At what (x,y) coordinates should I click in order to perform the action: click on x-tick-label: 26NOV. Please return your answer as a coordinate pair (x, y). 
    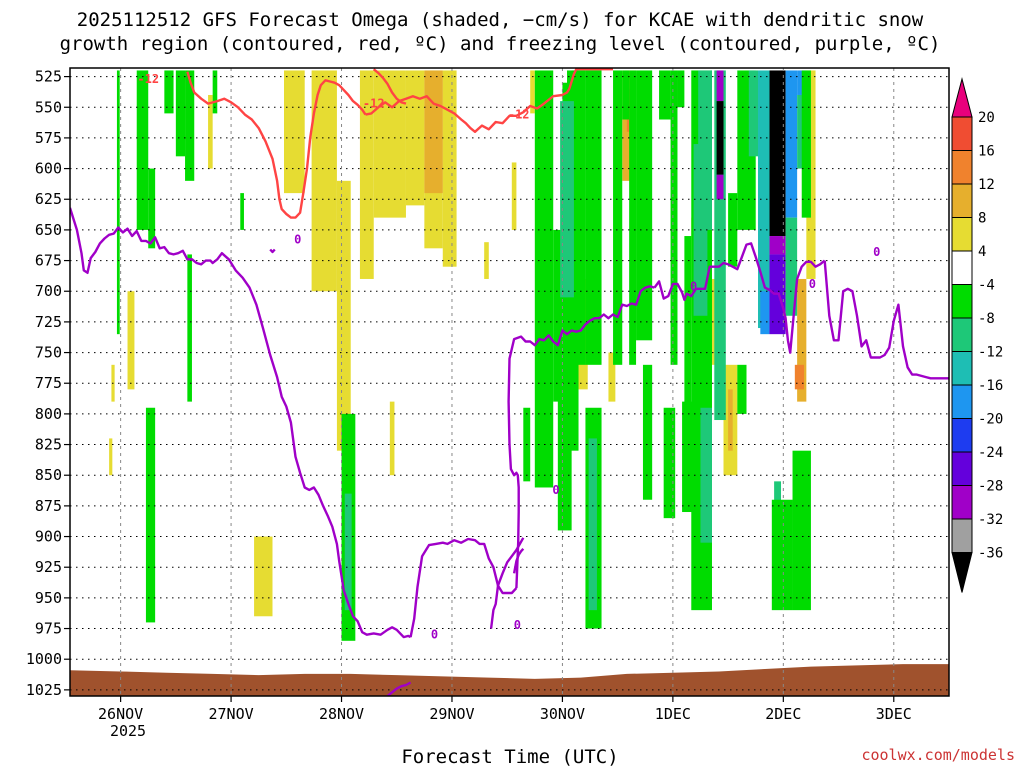
    Looking at the image, I should click on (120, 714).